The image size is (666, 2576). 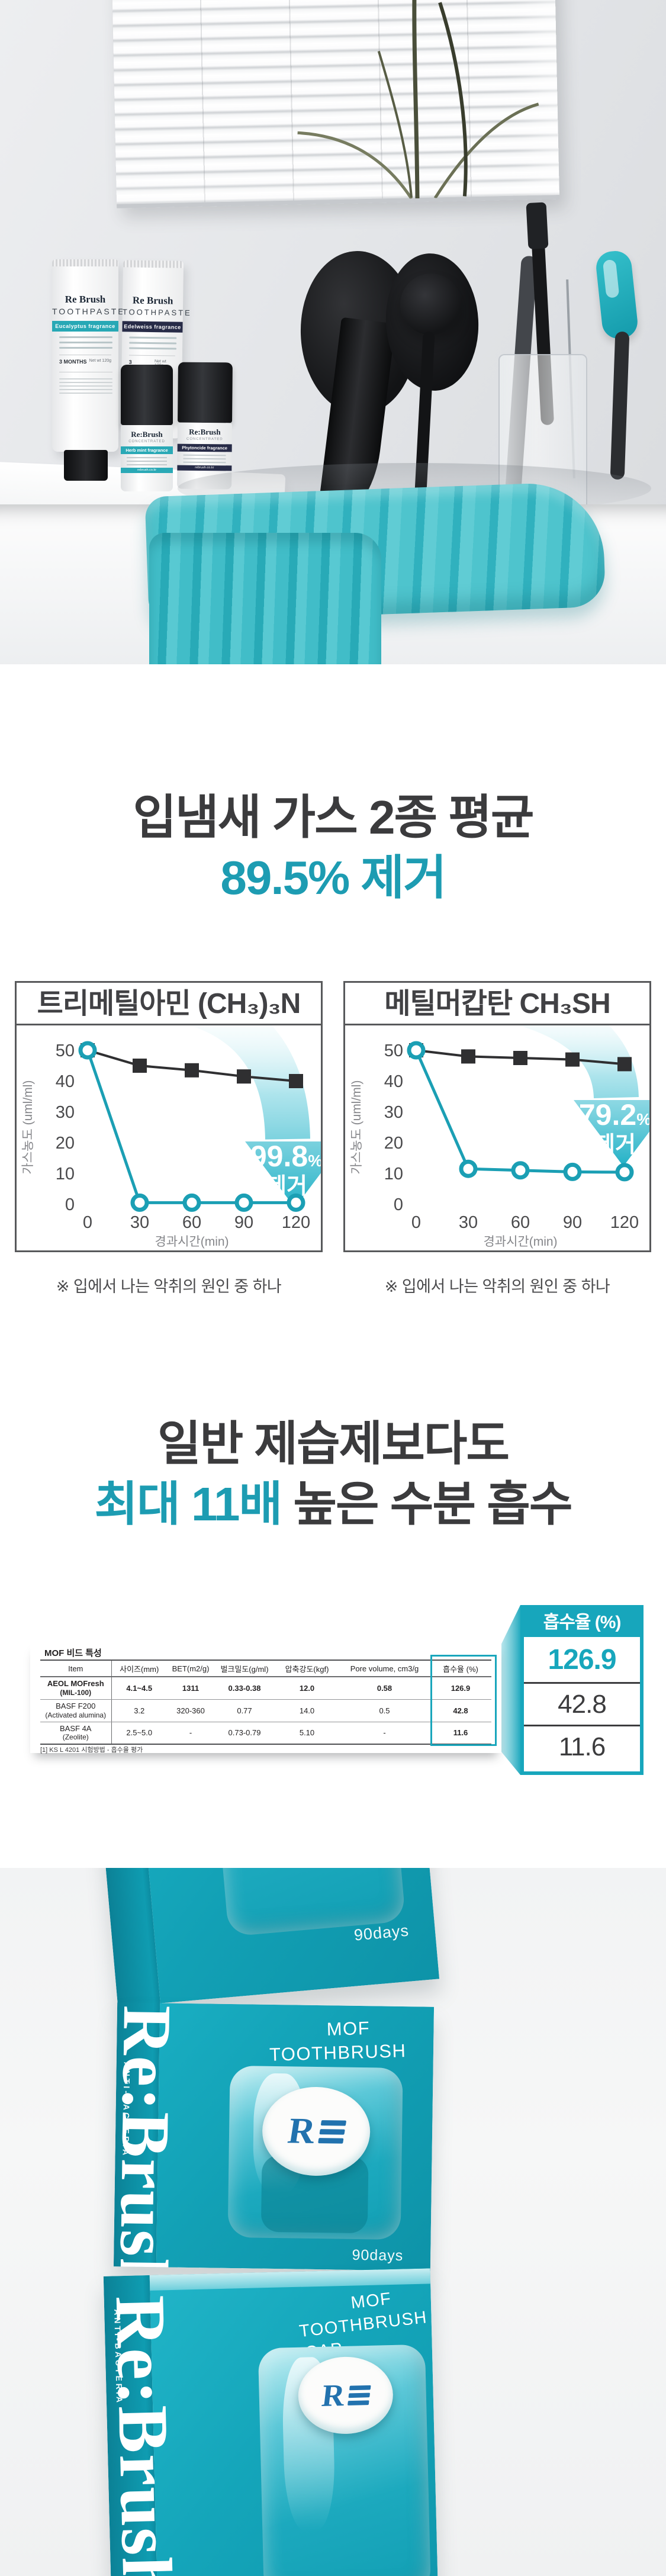 What do you see at coordinates (91, 1751) in the screenshot?
I see `table-footnote: [1] KS L 4201 시험방법 - 흡수율 평가` at bounding box center [91, 1751].